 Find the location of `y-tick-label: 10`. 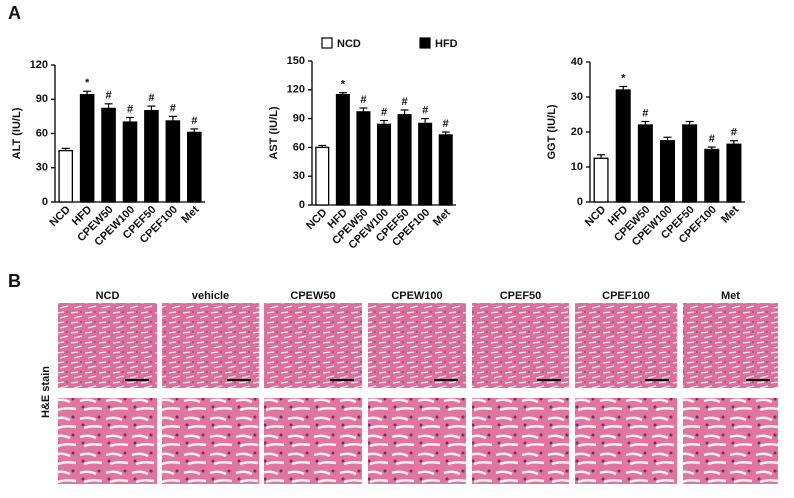

y-tick-label: 10 is located at coordinates (577, 167).